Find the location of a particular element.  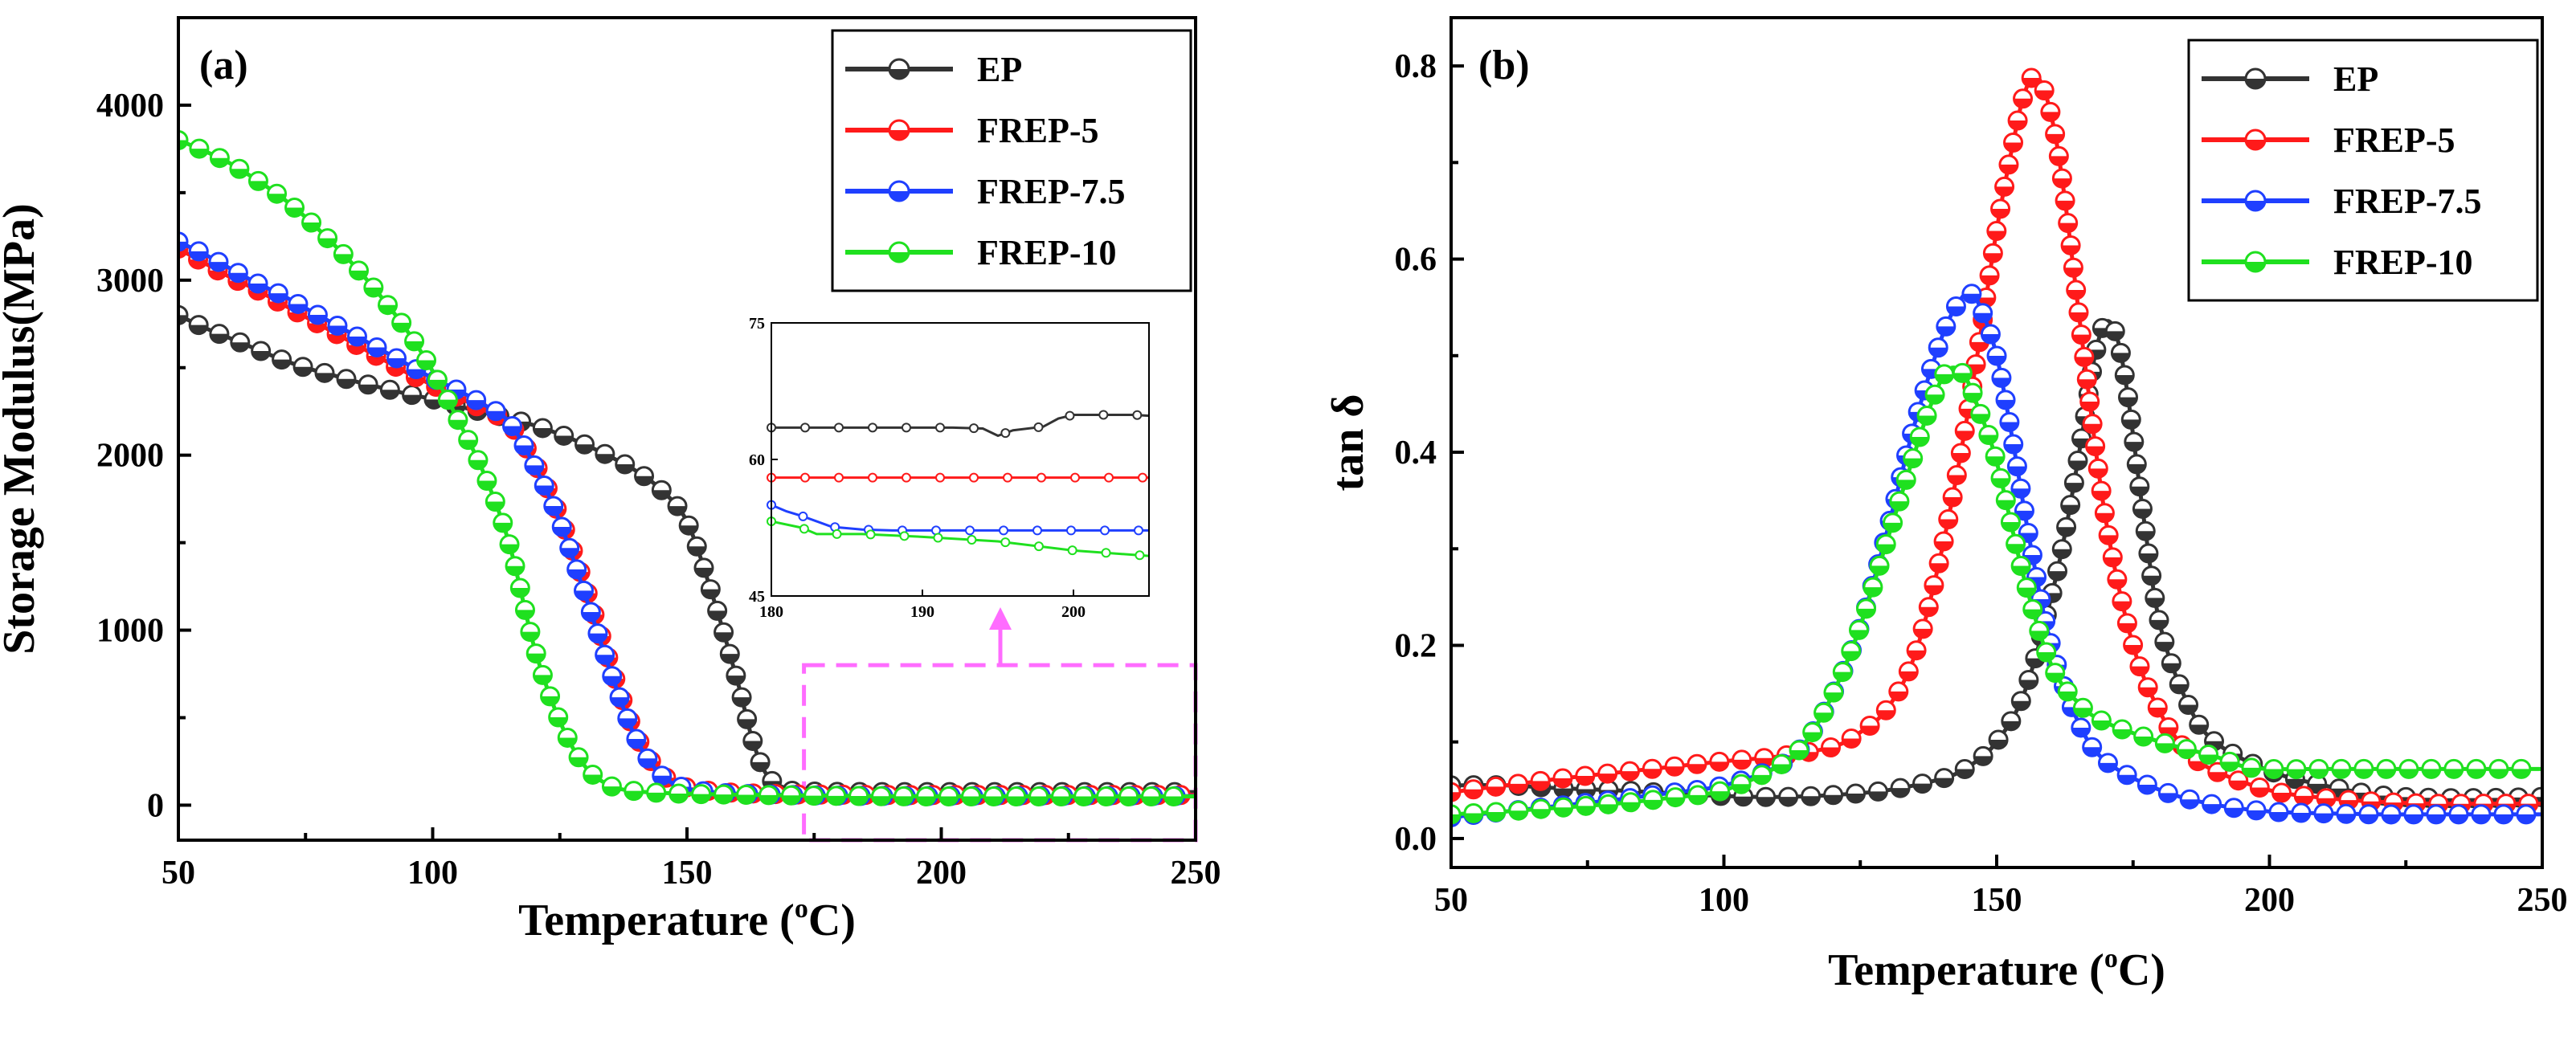

legend-marker-fill is located at coordinates (2255, 144).